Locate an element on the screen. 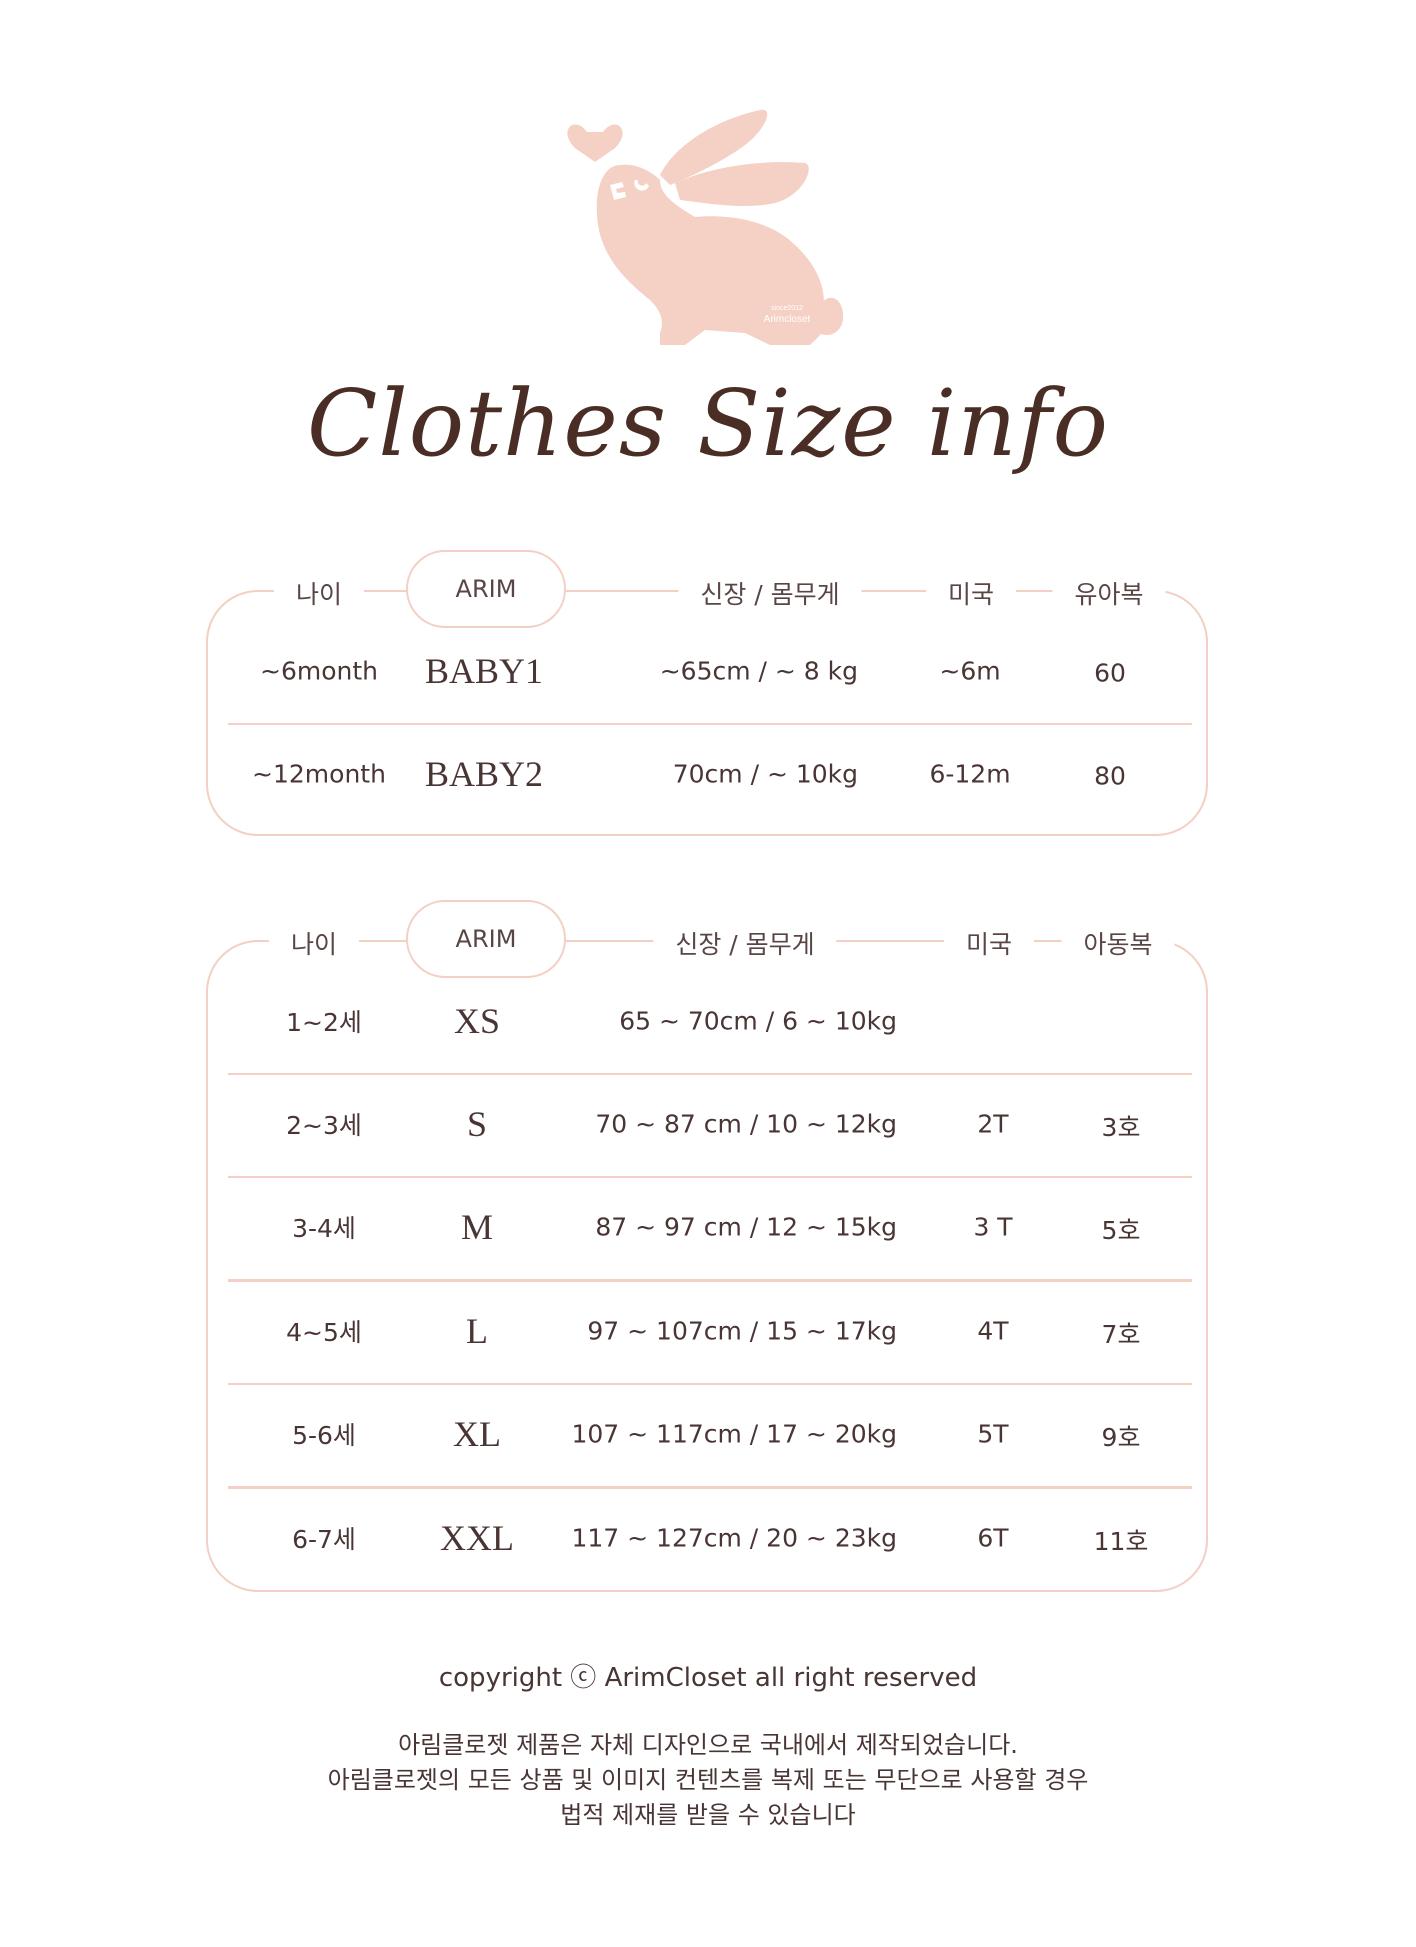  cell-age: 2~3세 is located at coordinates (324, 1125).